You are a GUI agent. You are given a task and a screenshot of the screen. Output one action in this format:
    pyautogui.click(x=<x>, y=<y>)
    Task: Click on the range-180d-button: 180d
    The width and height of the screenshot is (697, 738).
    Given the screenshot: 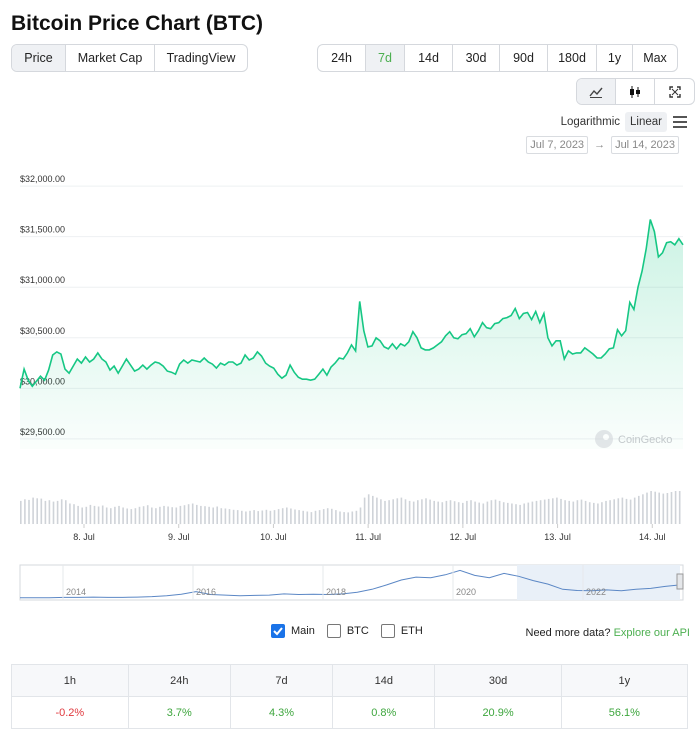 What is the action you would take?
    pyautogui.click(x=572, y=58)
    